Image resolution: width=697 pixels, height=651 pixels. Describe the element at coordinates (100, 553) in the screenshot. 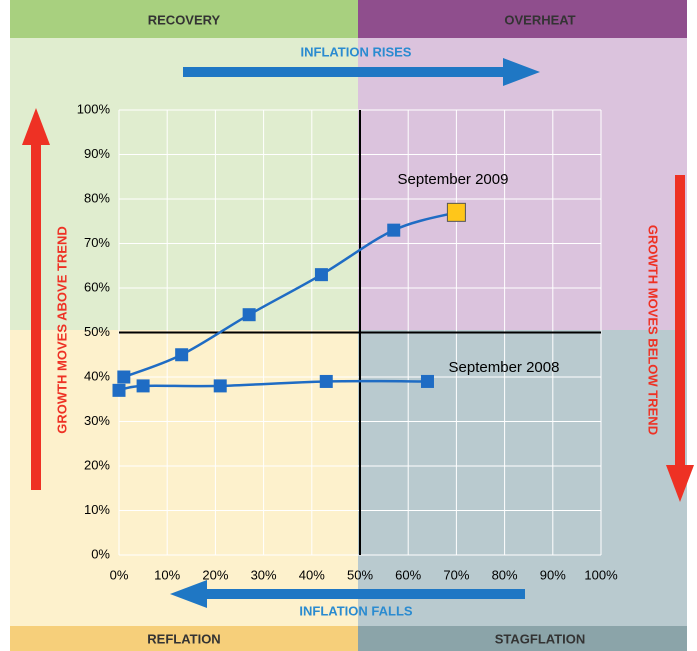

I see `y-tick-label: 0%` at that location.